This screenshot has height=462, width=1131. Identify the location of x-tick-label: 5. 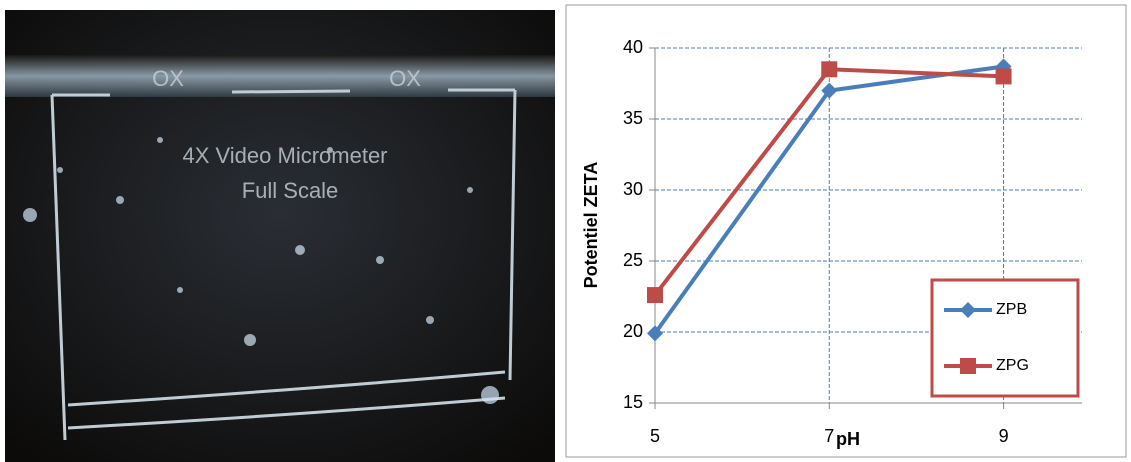
(655, 436).